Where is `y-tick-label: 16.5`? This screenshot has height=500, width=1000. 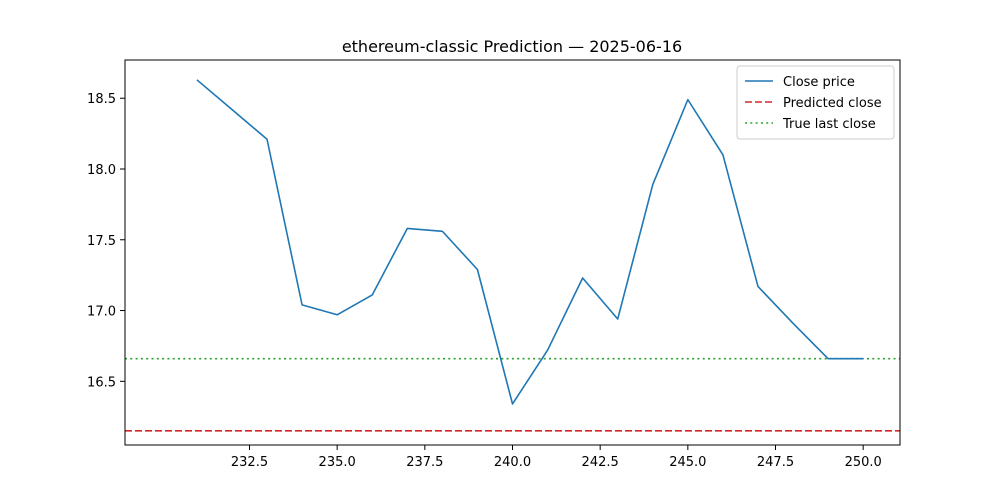 y-tick-label: 16.5 is located at coordinates (101, 382).